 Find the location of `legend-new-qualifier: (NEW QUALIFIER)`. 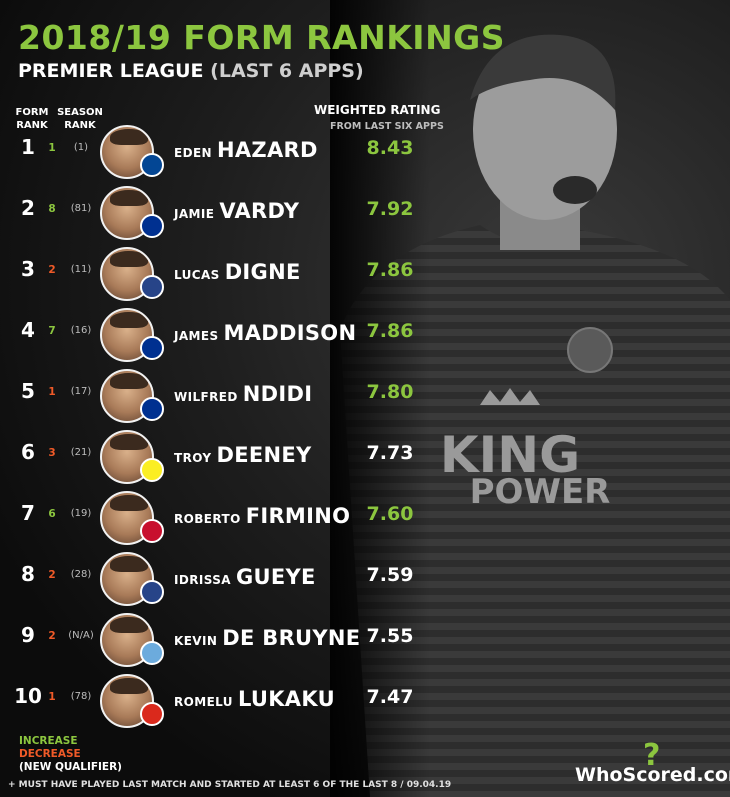

legend-new-qualifier: (NEW QUALIFIER) is located at coordinates (70, 767).